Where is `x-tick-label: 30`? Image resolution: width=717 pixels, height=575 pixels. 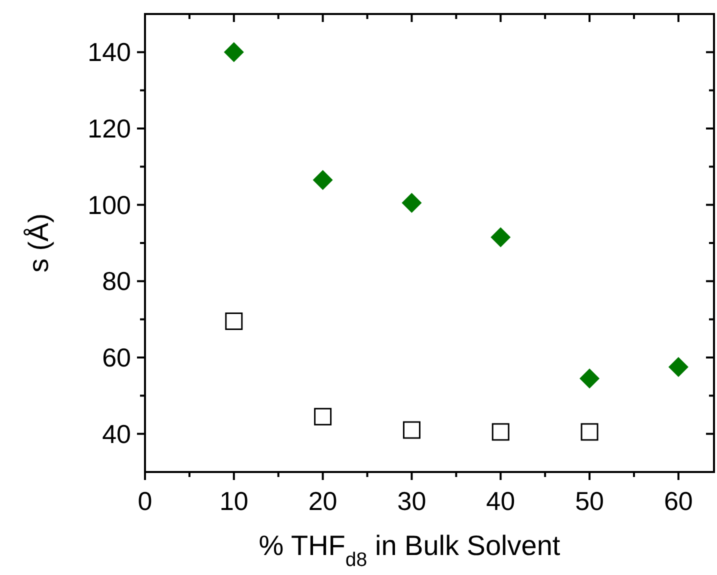
x-tick-label: 30 is located at coordinates (411, 501).